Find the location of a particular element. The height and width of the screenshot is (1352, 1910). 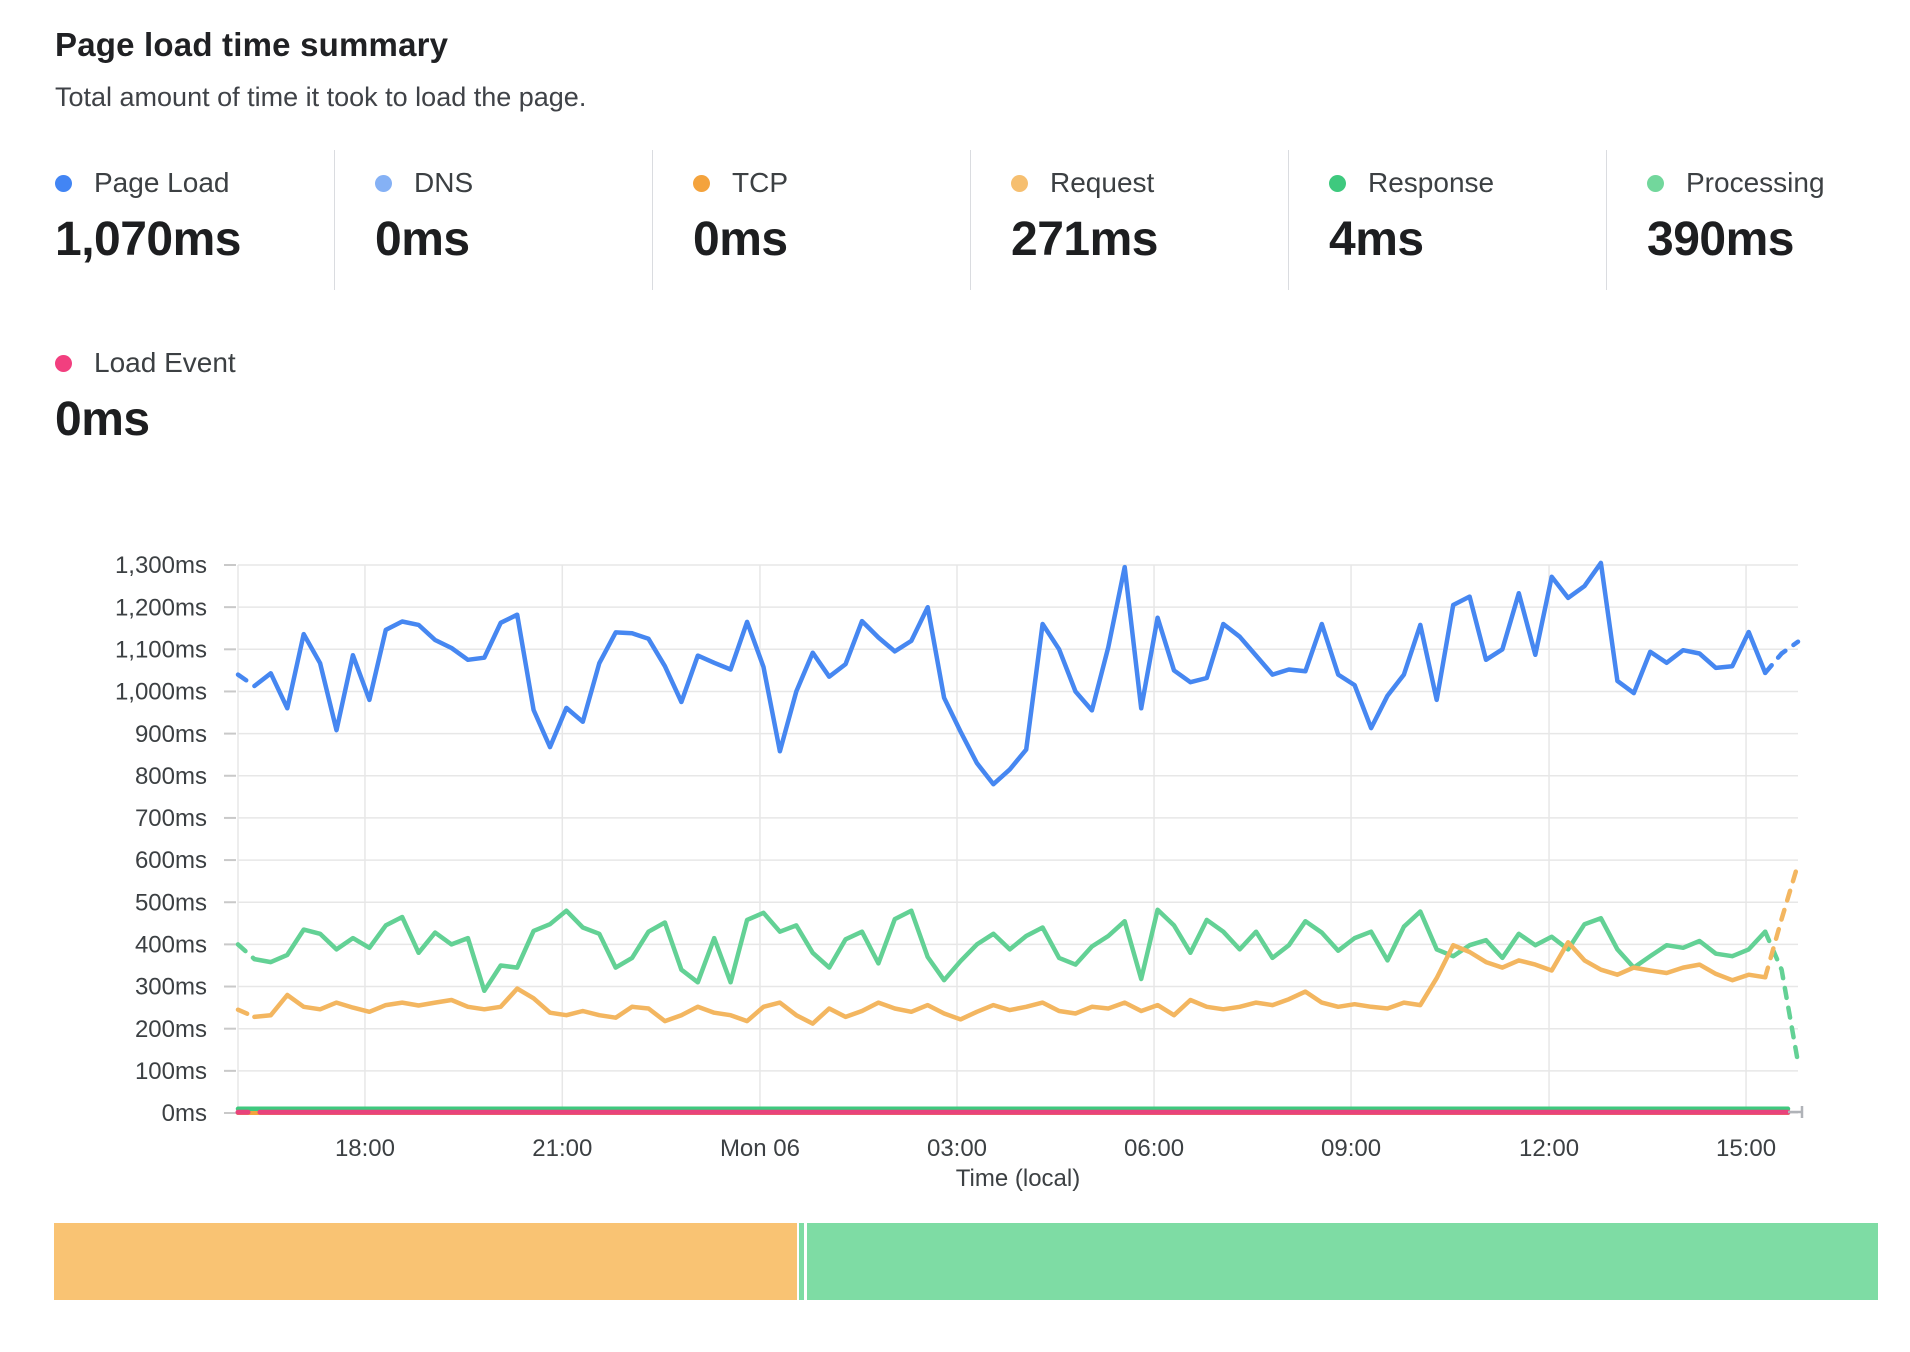

y-tick-label: 900ms is located at coordinates (171, 734).